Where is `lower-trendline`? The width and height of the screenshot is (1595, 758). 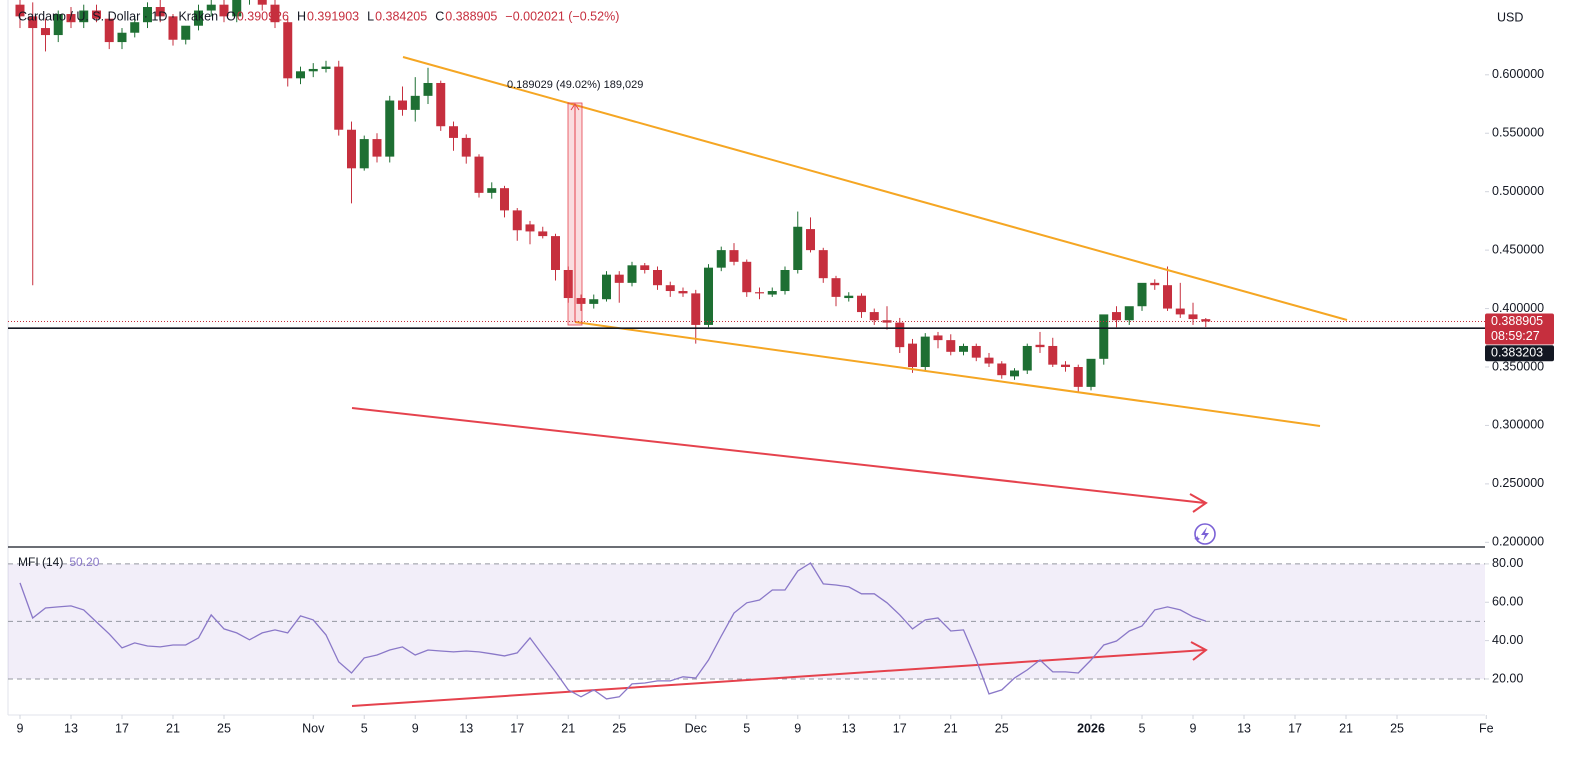 lower-trendline is located at coordinates (947, 374).